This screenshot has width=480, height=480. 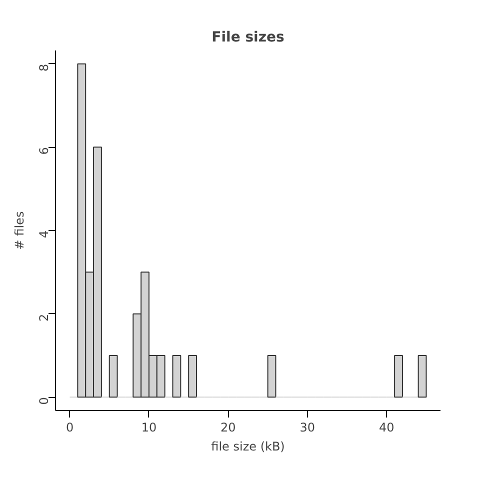 I want to click on x-tick-label: 40, so click(x=386, y=427).